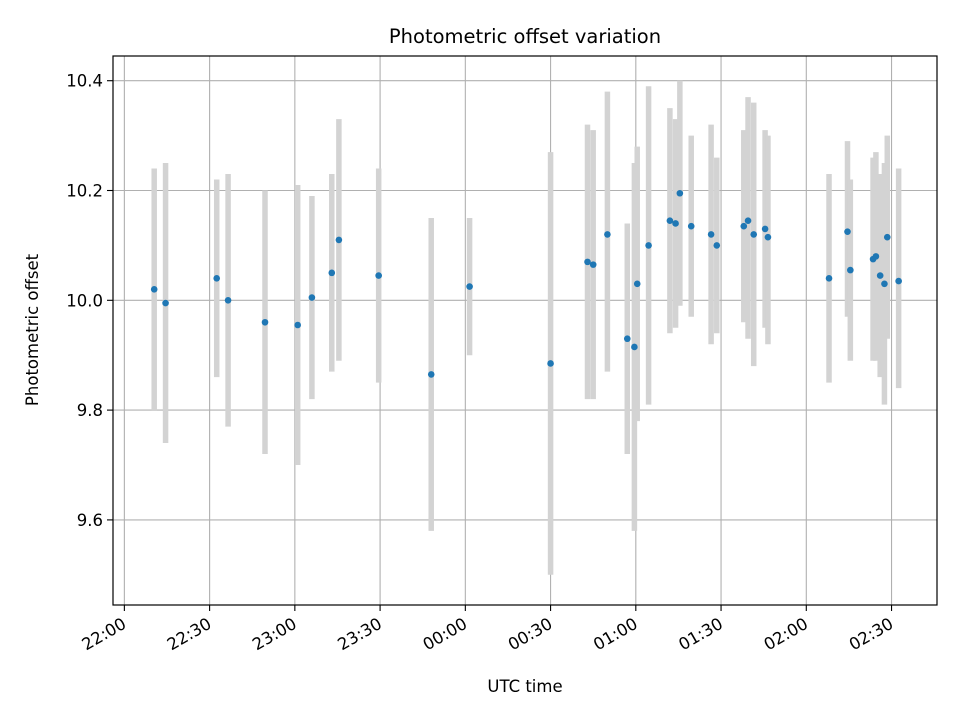 The height and width of the screenshot is (720, 960). What do you see at coordinates (90, 520) in the screenshot?
I see `y-tick-label: 9.6` at bounding box center [90, 520].